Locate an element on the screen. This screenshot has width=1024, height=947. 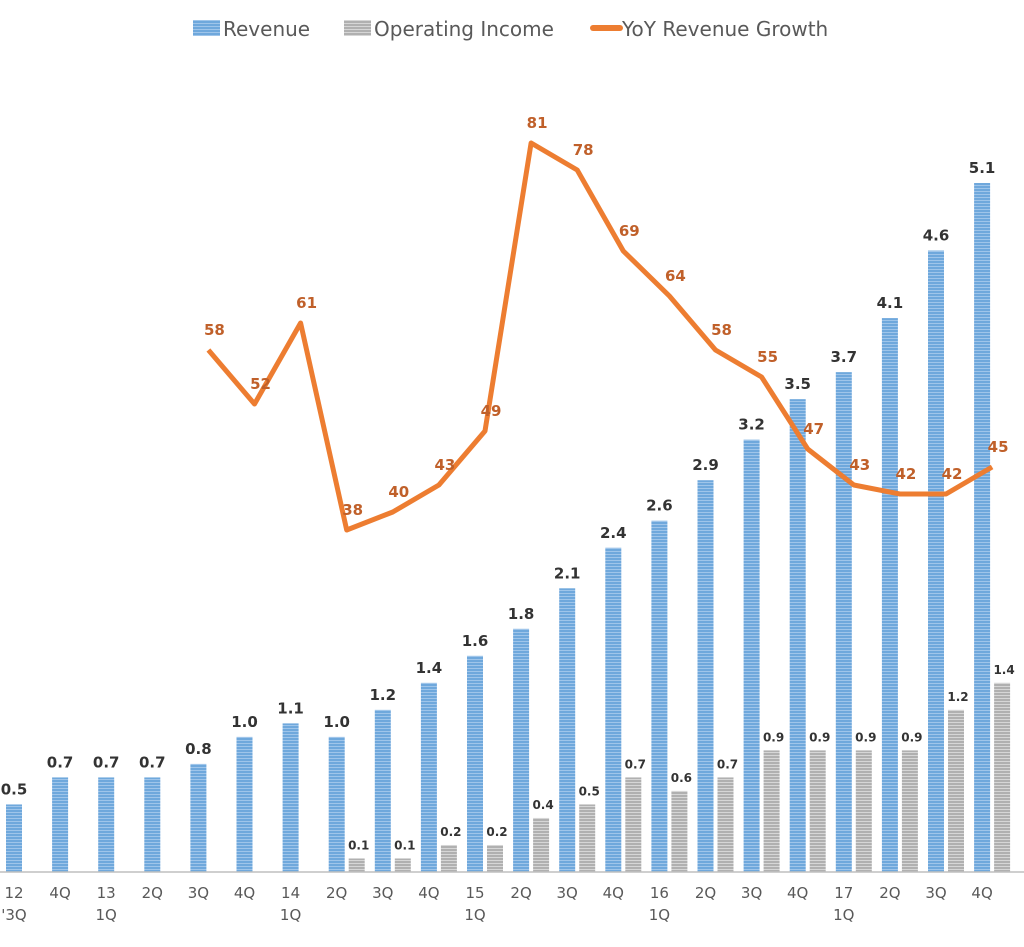
legend-revenue: Revenue is located at coordinates (266, 29).